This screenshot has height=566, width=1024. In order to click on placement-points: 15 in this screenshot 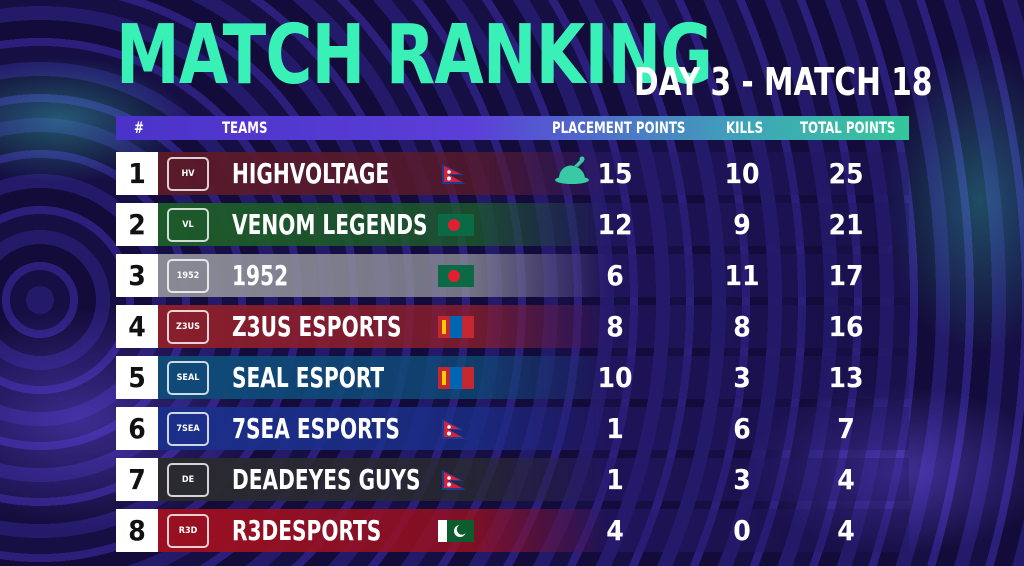, I will do `click(615, 173)`.